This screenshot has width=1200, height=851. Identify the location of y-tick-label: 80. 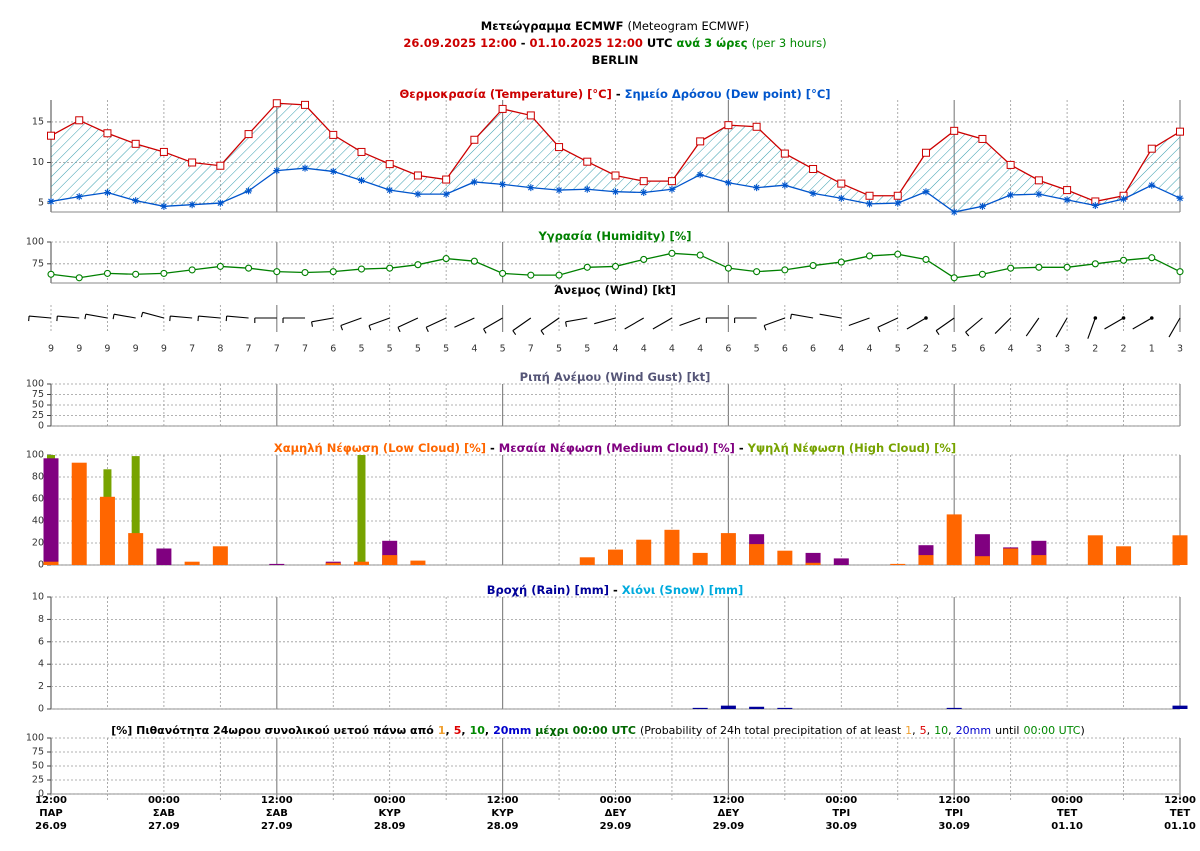
(38, 477).